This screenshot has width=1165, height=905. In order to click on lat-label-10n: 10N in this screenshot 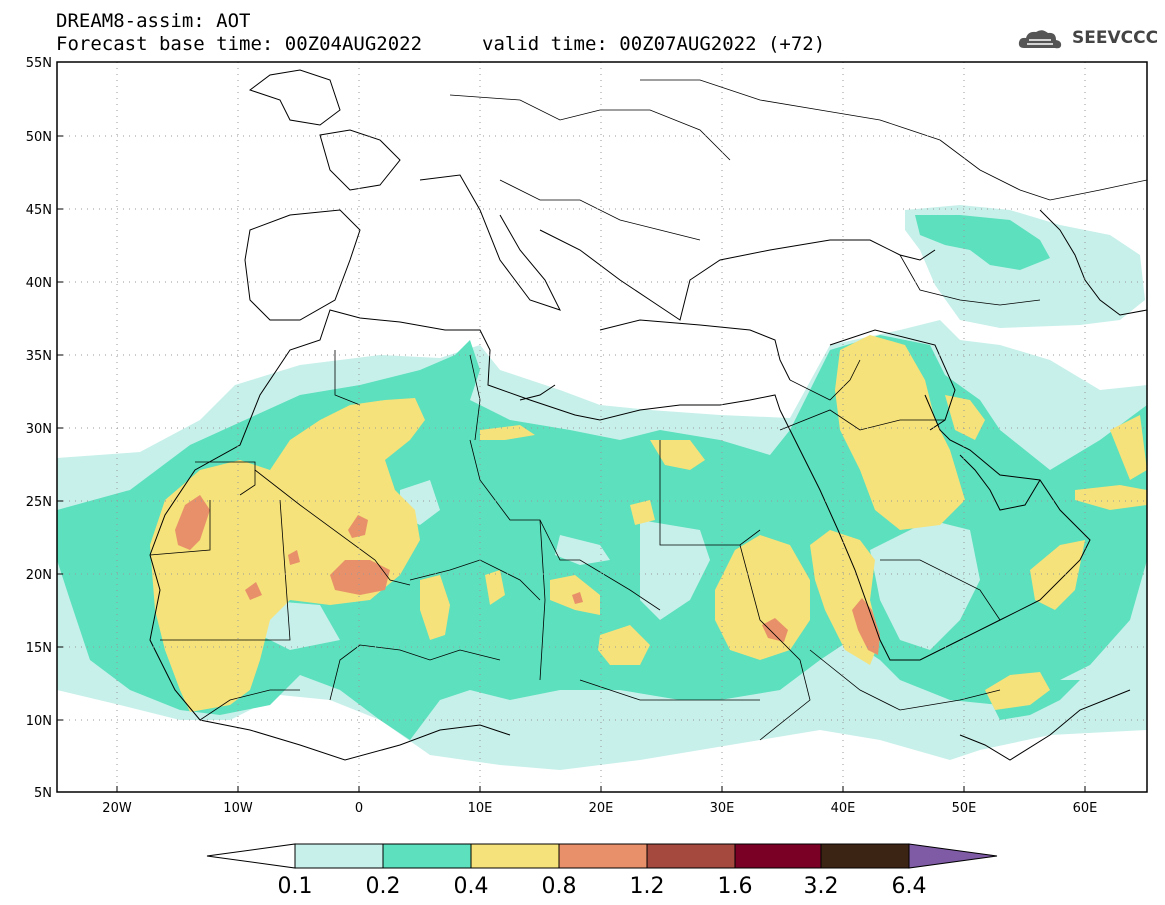, I will do `click(39, 721)`.